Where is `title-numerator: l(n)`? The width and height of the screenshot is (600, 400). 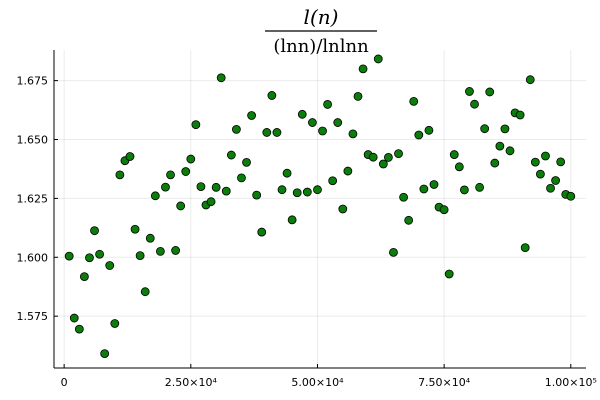 title-numerator: l(n) is located at coordinates (321, 17).